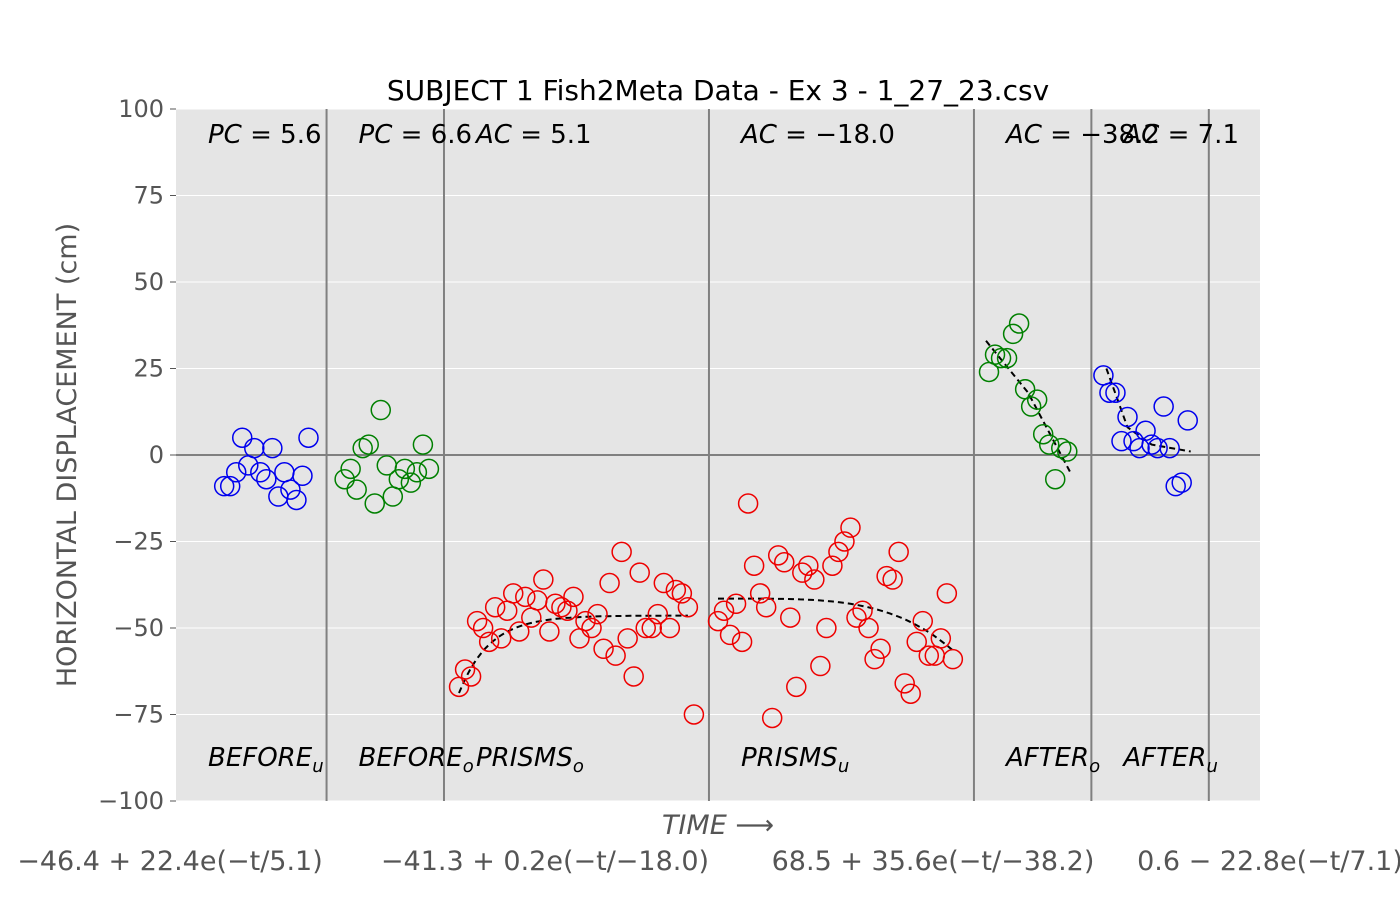  What do you see at coordinates (545, 861) in the screenshot?
I see `fit-formula: −41.3 + 0.2e(−t/−18.0)` at bounding box center [545, 861].